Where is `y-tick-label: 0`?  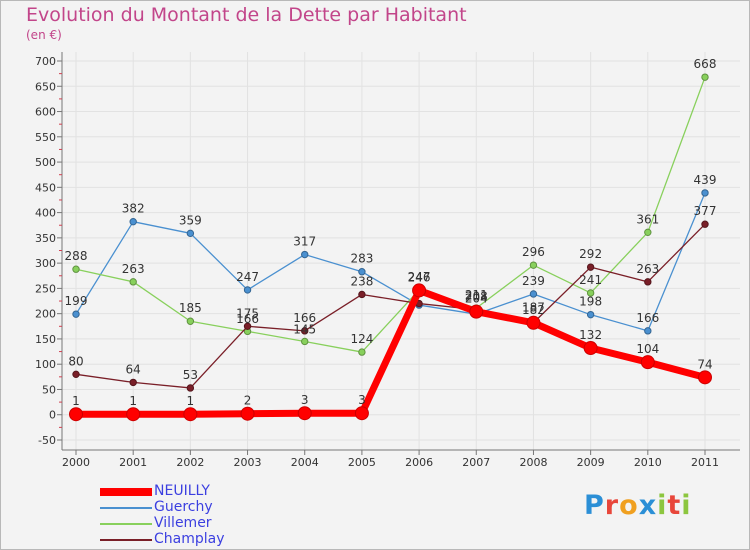 y-tick-label: 0 is located at coordinates (52, 415).